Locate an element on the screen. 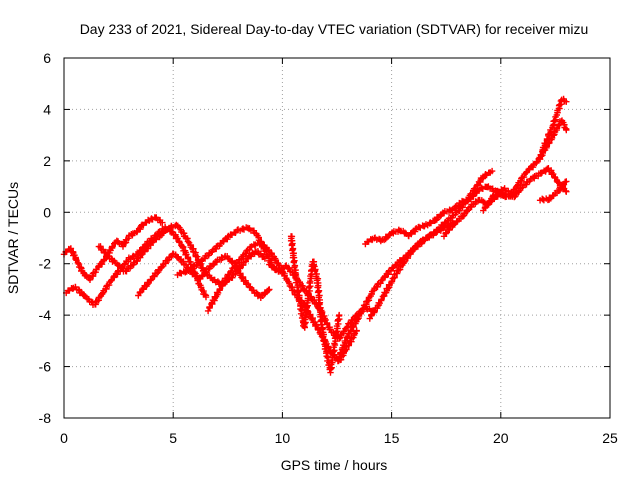 The width and height of the screenshot is (640, 480). x-axis-label: GPS time / hours is located at coordinates (334, 465).